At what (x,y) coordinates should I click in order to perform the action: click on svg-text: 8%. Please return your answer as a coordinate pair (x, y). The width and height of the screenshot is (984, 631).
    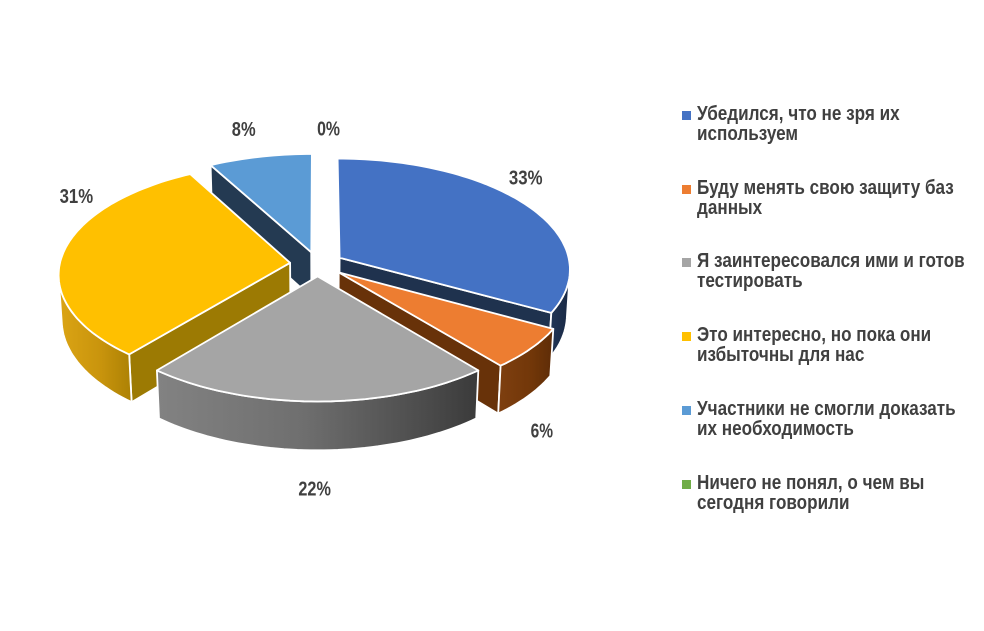
    Looking at the image, I should click on (244, 130).